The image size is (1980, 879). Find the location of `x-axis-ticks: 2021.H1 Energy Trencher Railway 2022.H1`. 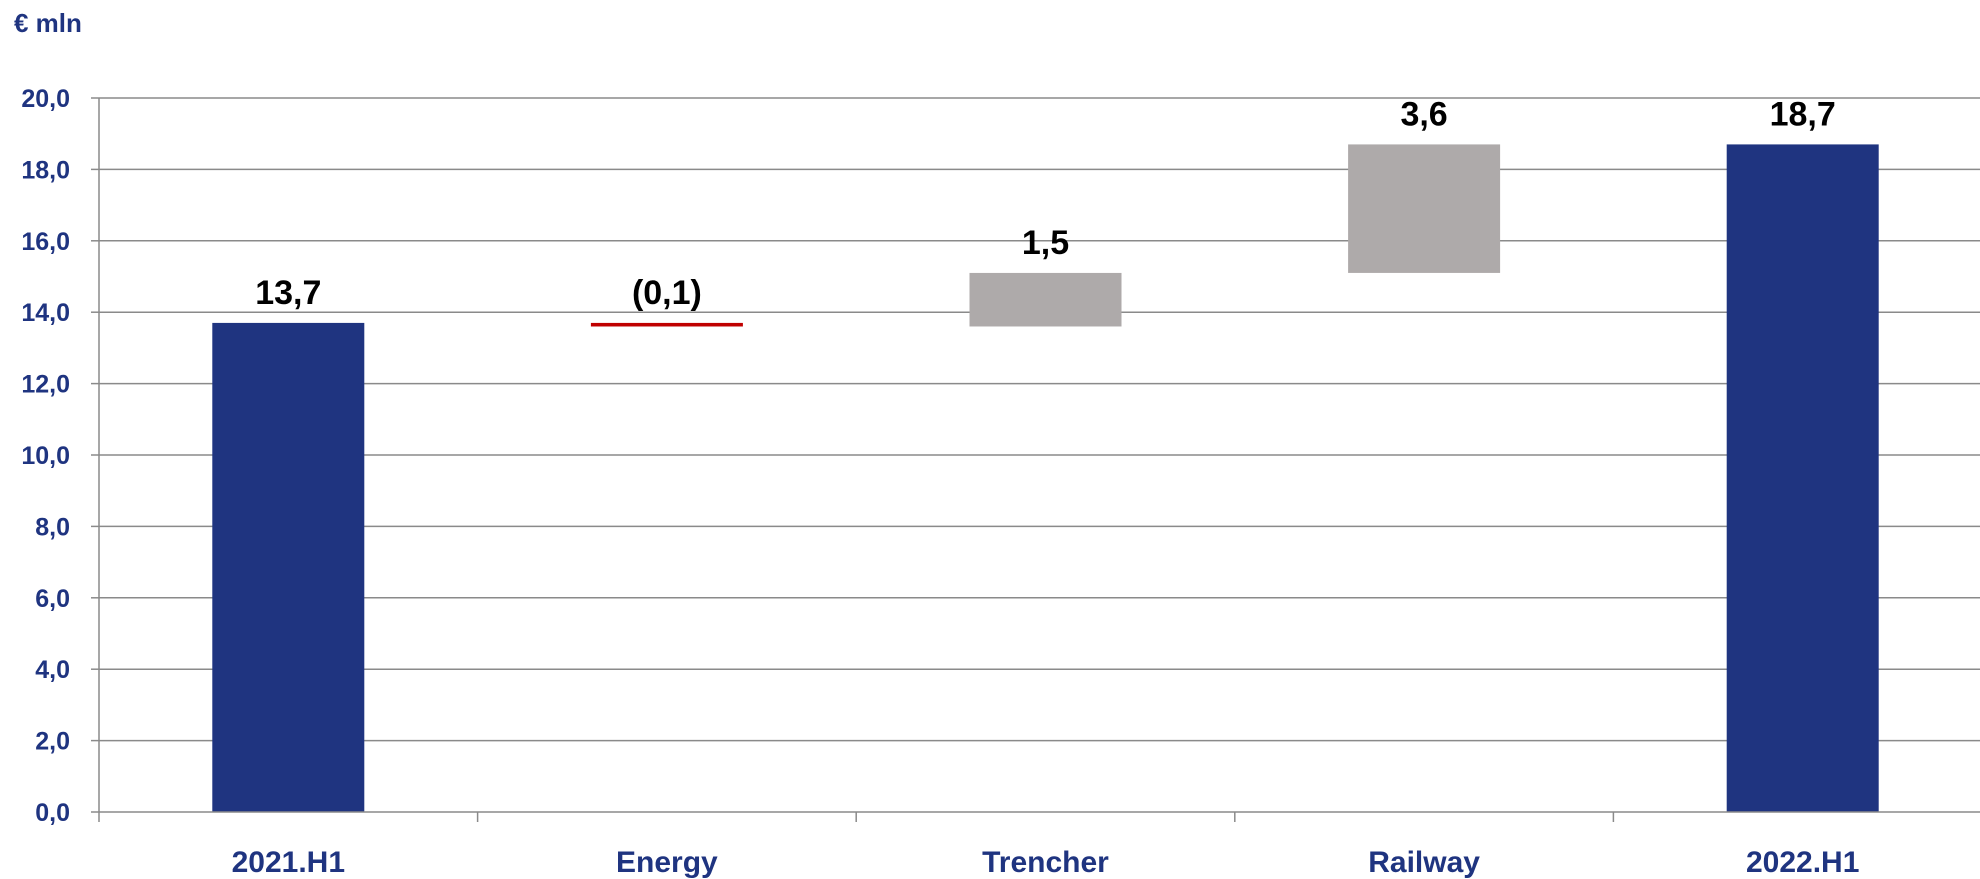

x-axis-ticks: 2021.H1 Energy Trencher Railway 2022.H1 is located at coordinates (1046, 862).